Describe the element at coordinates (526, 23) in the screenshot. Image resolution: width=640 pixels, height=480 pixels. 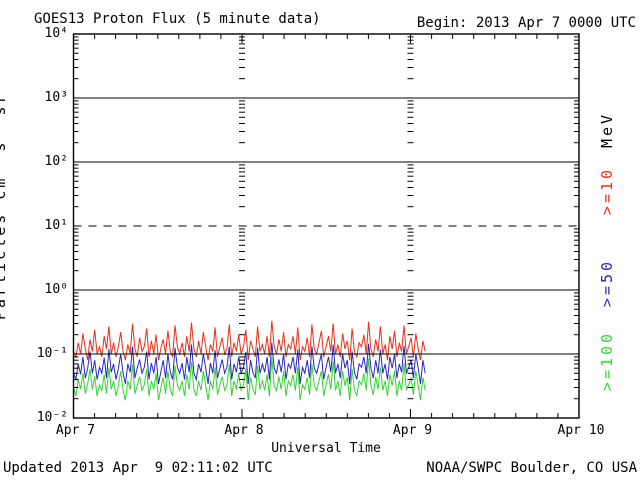
I see `begin-timestamp: Begin: 2013 Apr 7 0000 UTC` at that location.